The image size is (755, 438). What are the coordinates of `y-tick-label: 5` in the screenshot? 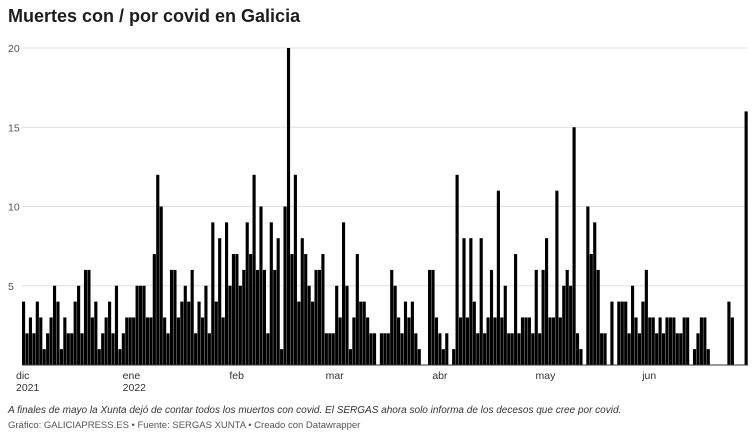 It's located at (11, 287).